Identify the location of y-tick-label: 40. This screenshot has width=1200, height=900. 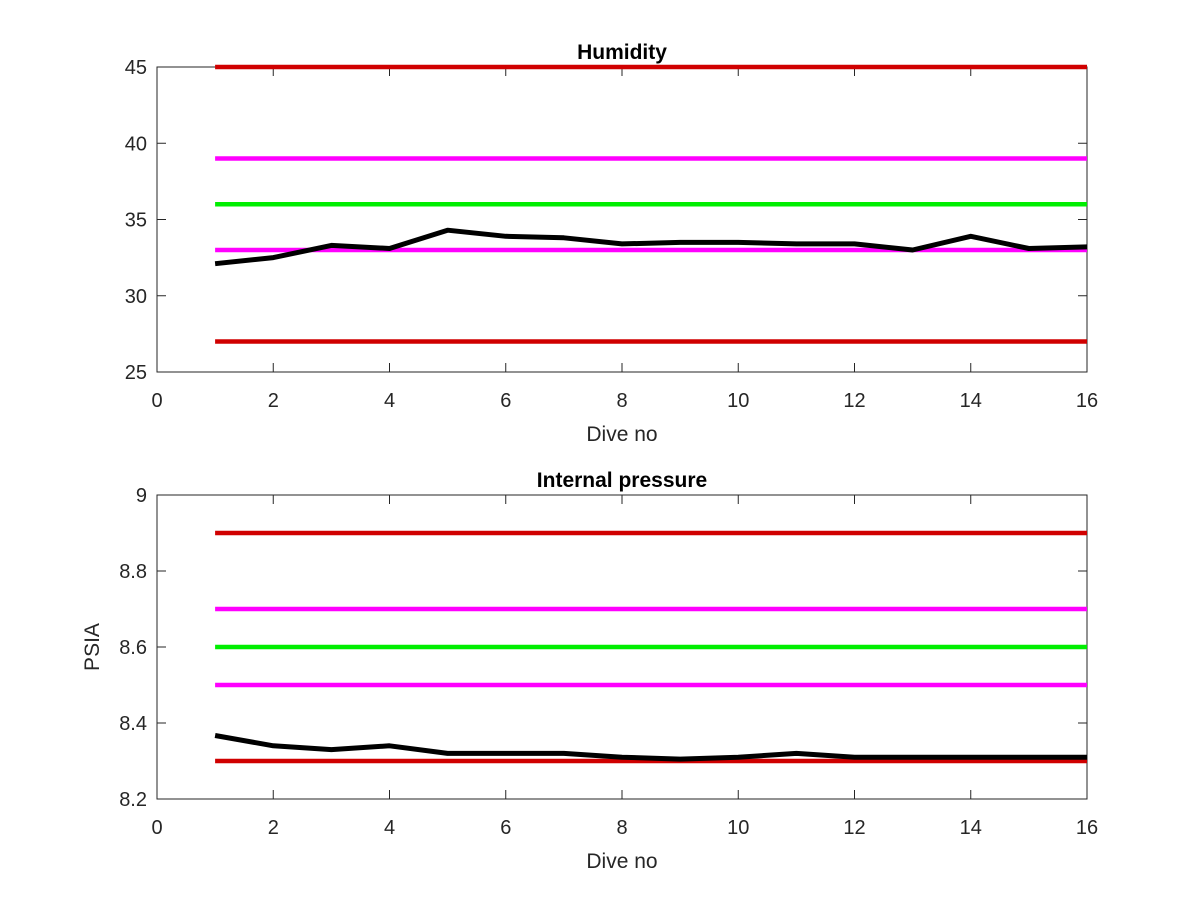
(136, 144).